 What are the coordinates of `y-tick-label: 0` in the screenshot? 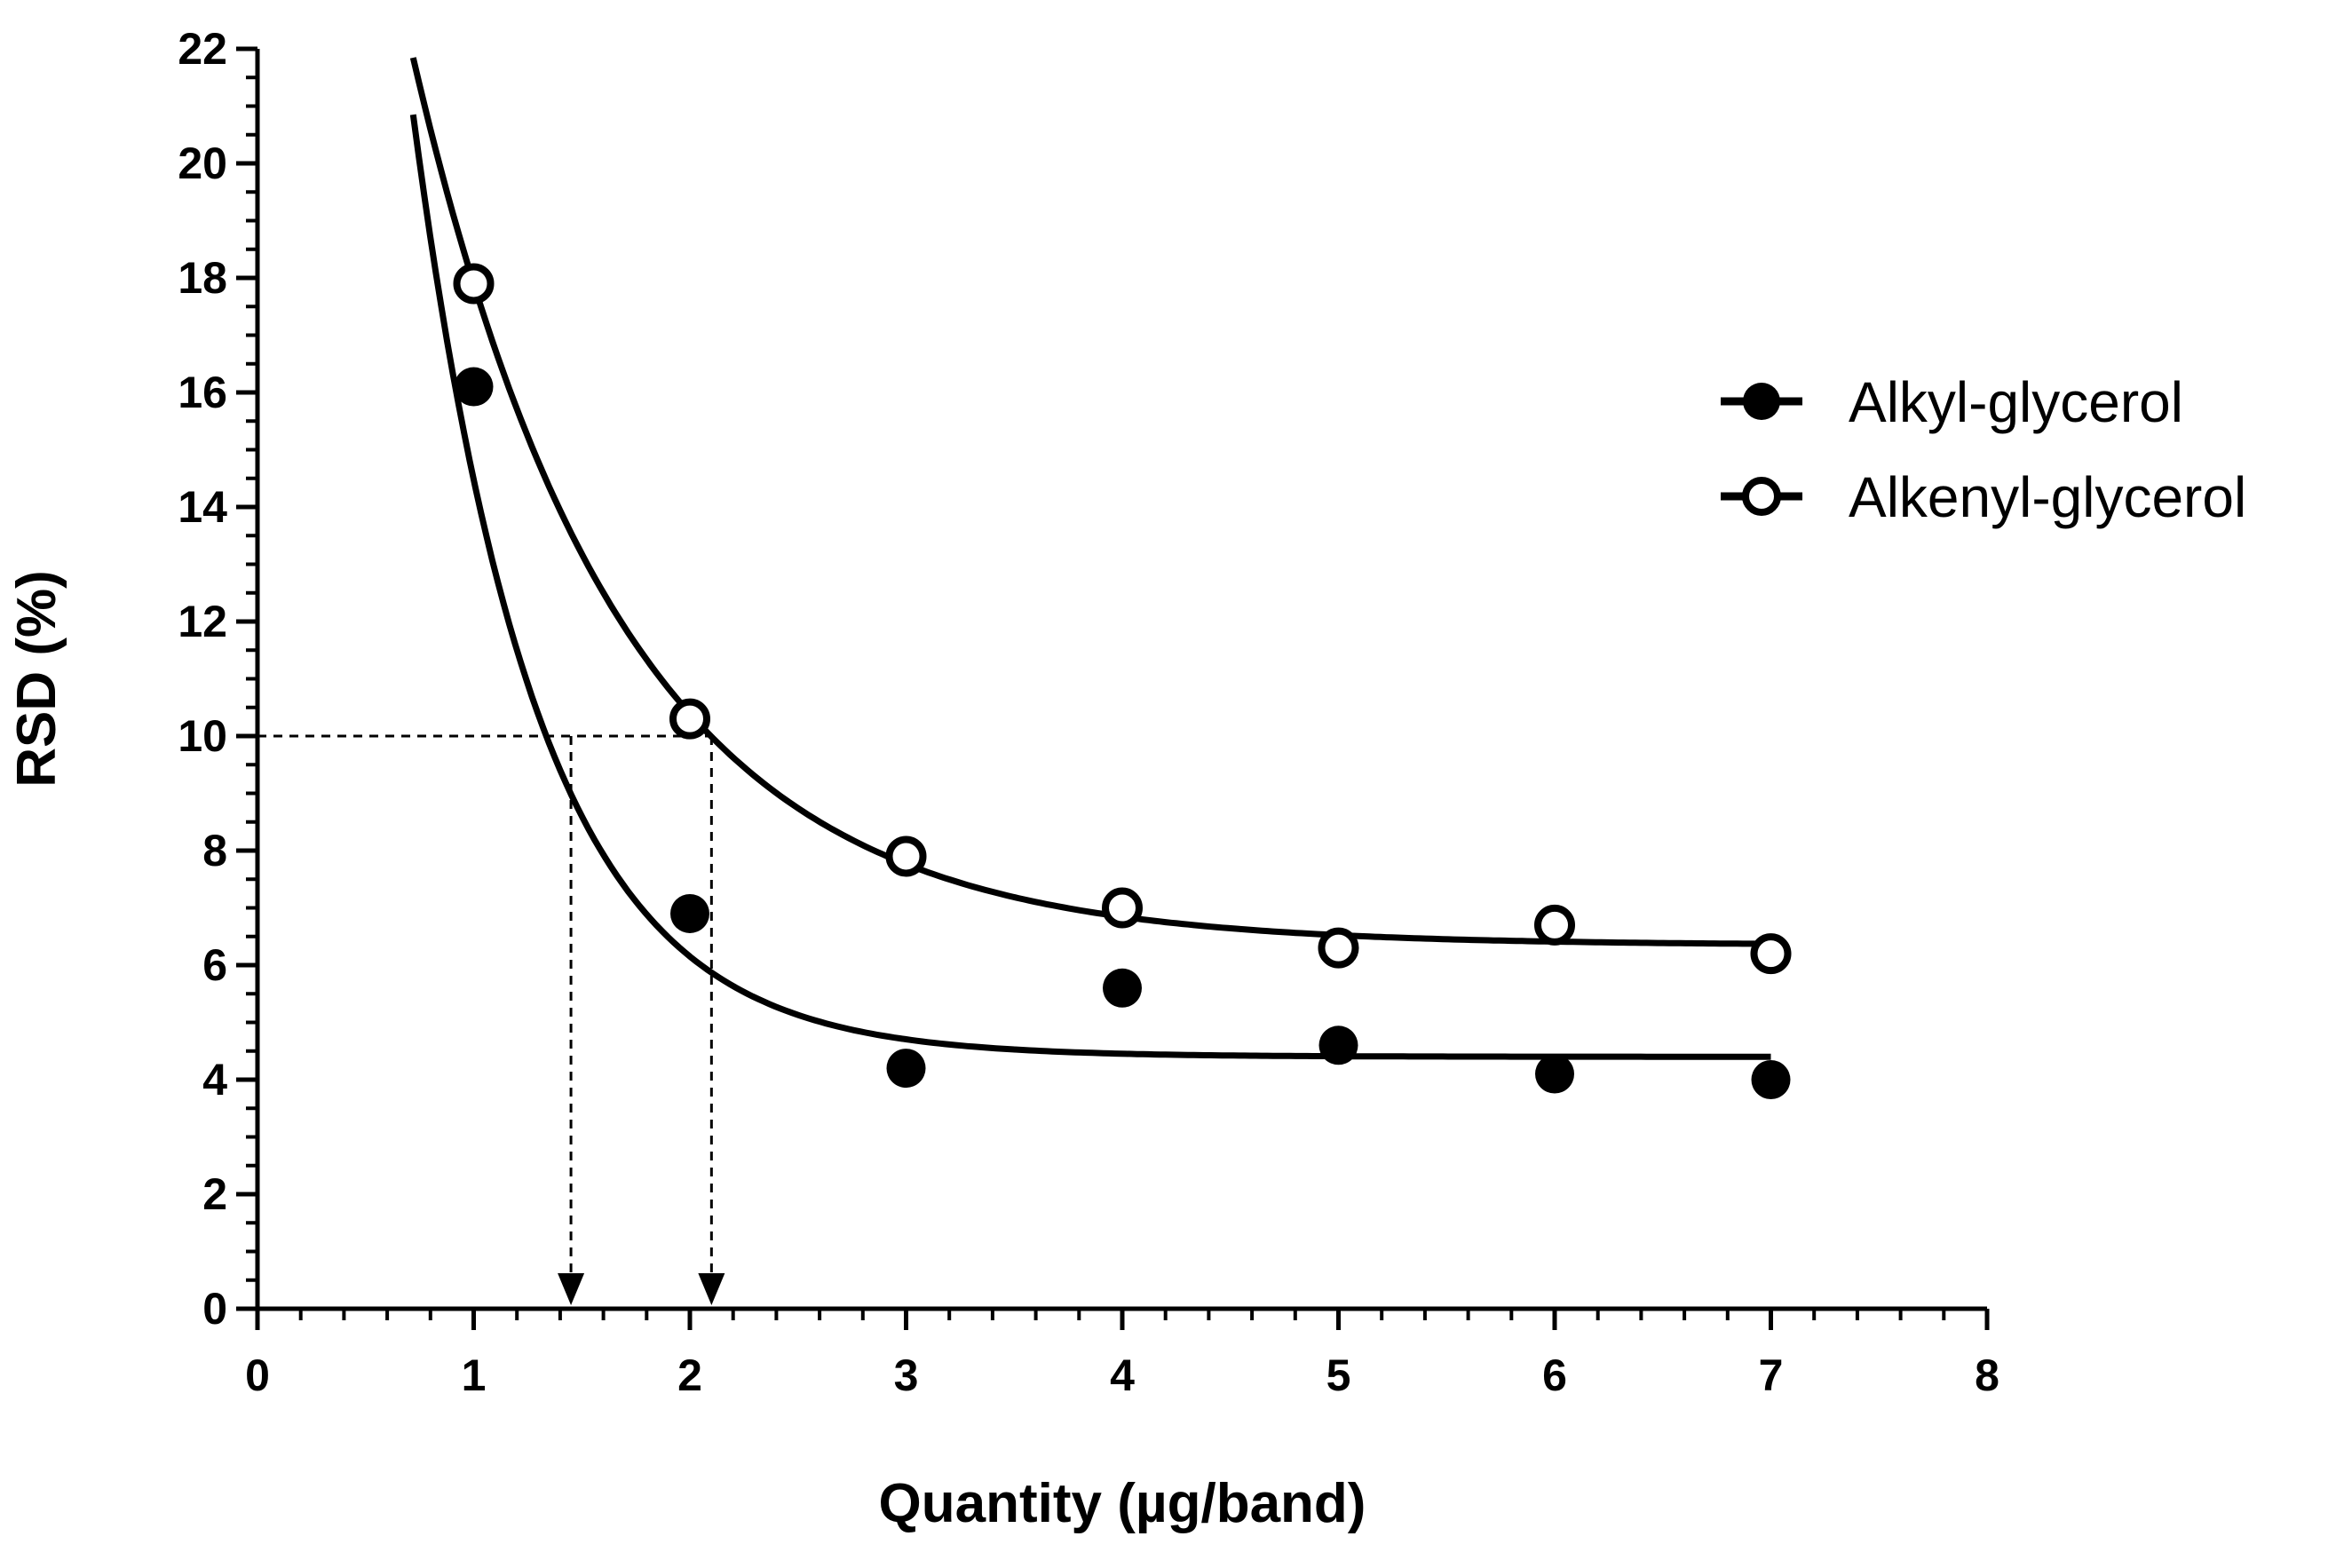 It's located at (214, 1309).